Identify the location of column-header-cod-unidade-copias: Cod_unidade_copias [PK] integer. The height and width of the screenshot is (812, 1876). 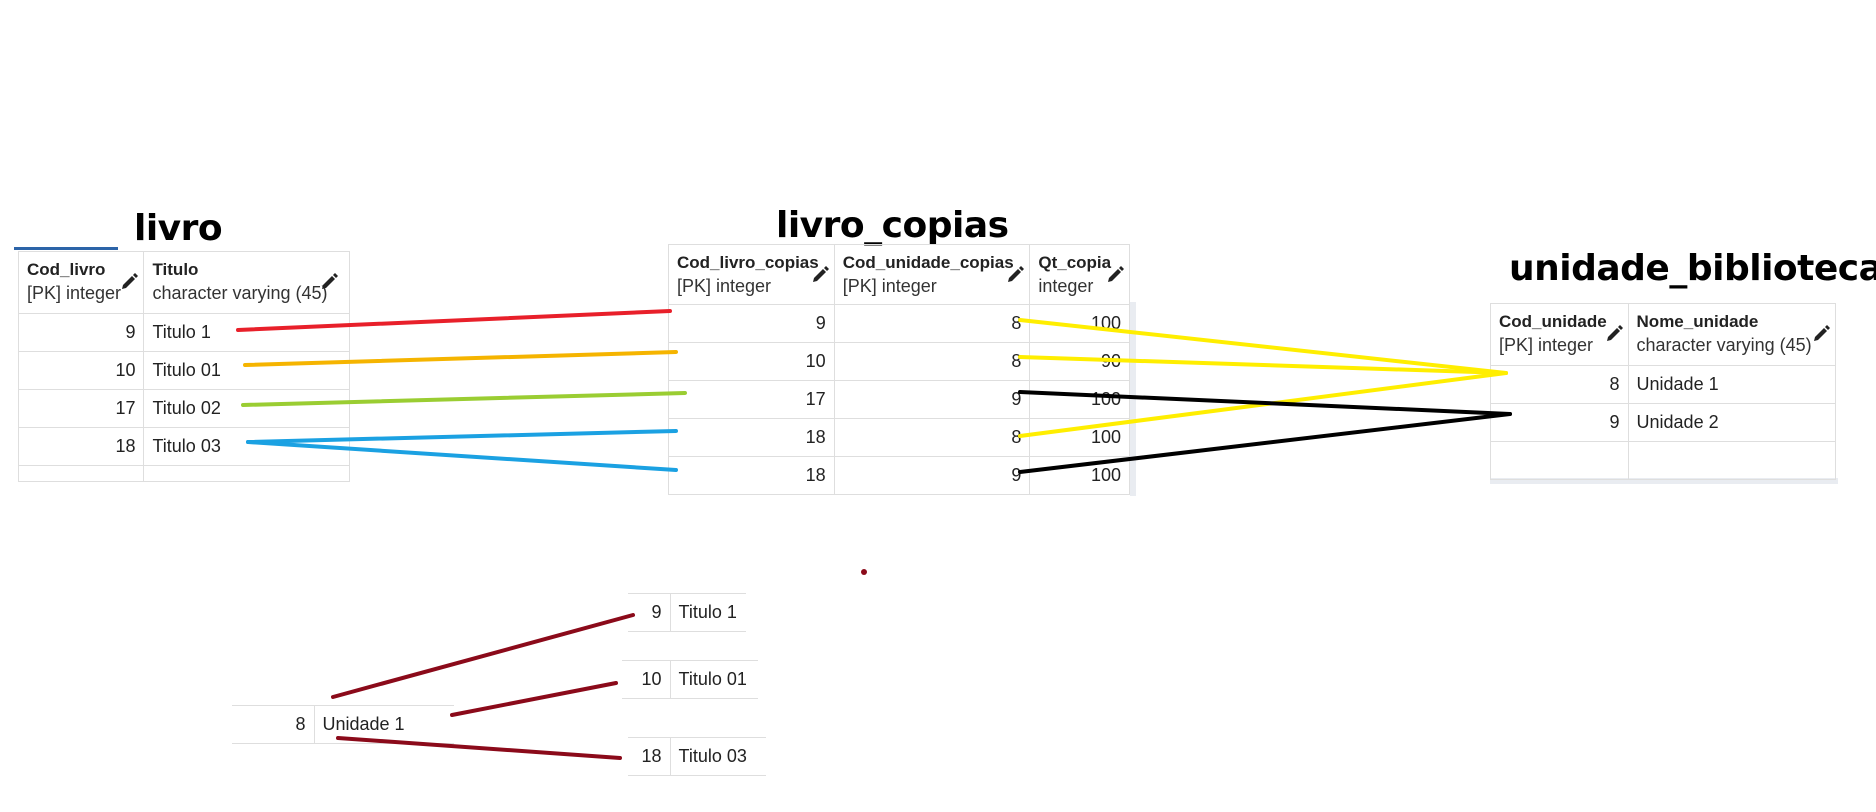
(932, 274).